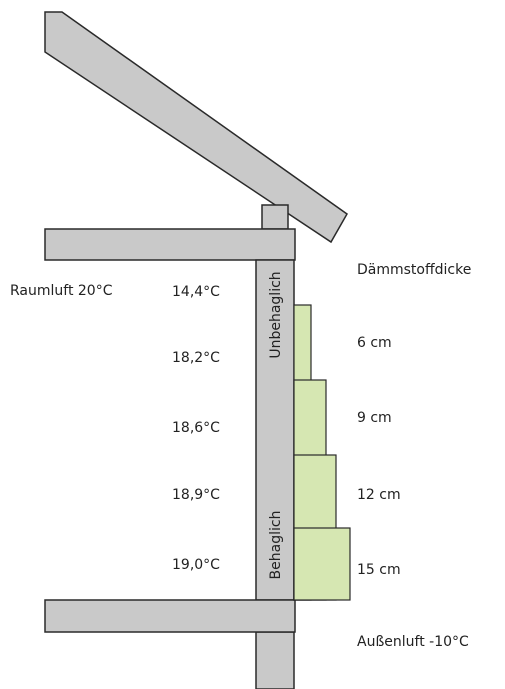 This screenshot has height=689, width=505. I want to click on temperature: 19,0°C, so click(196, 565).